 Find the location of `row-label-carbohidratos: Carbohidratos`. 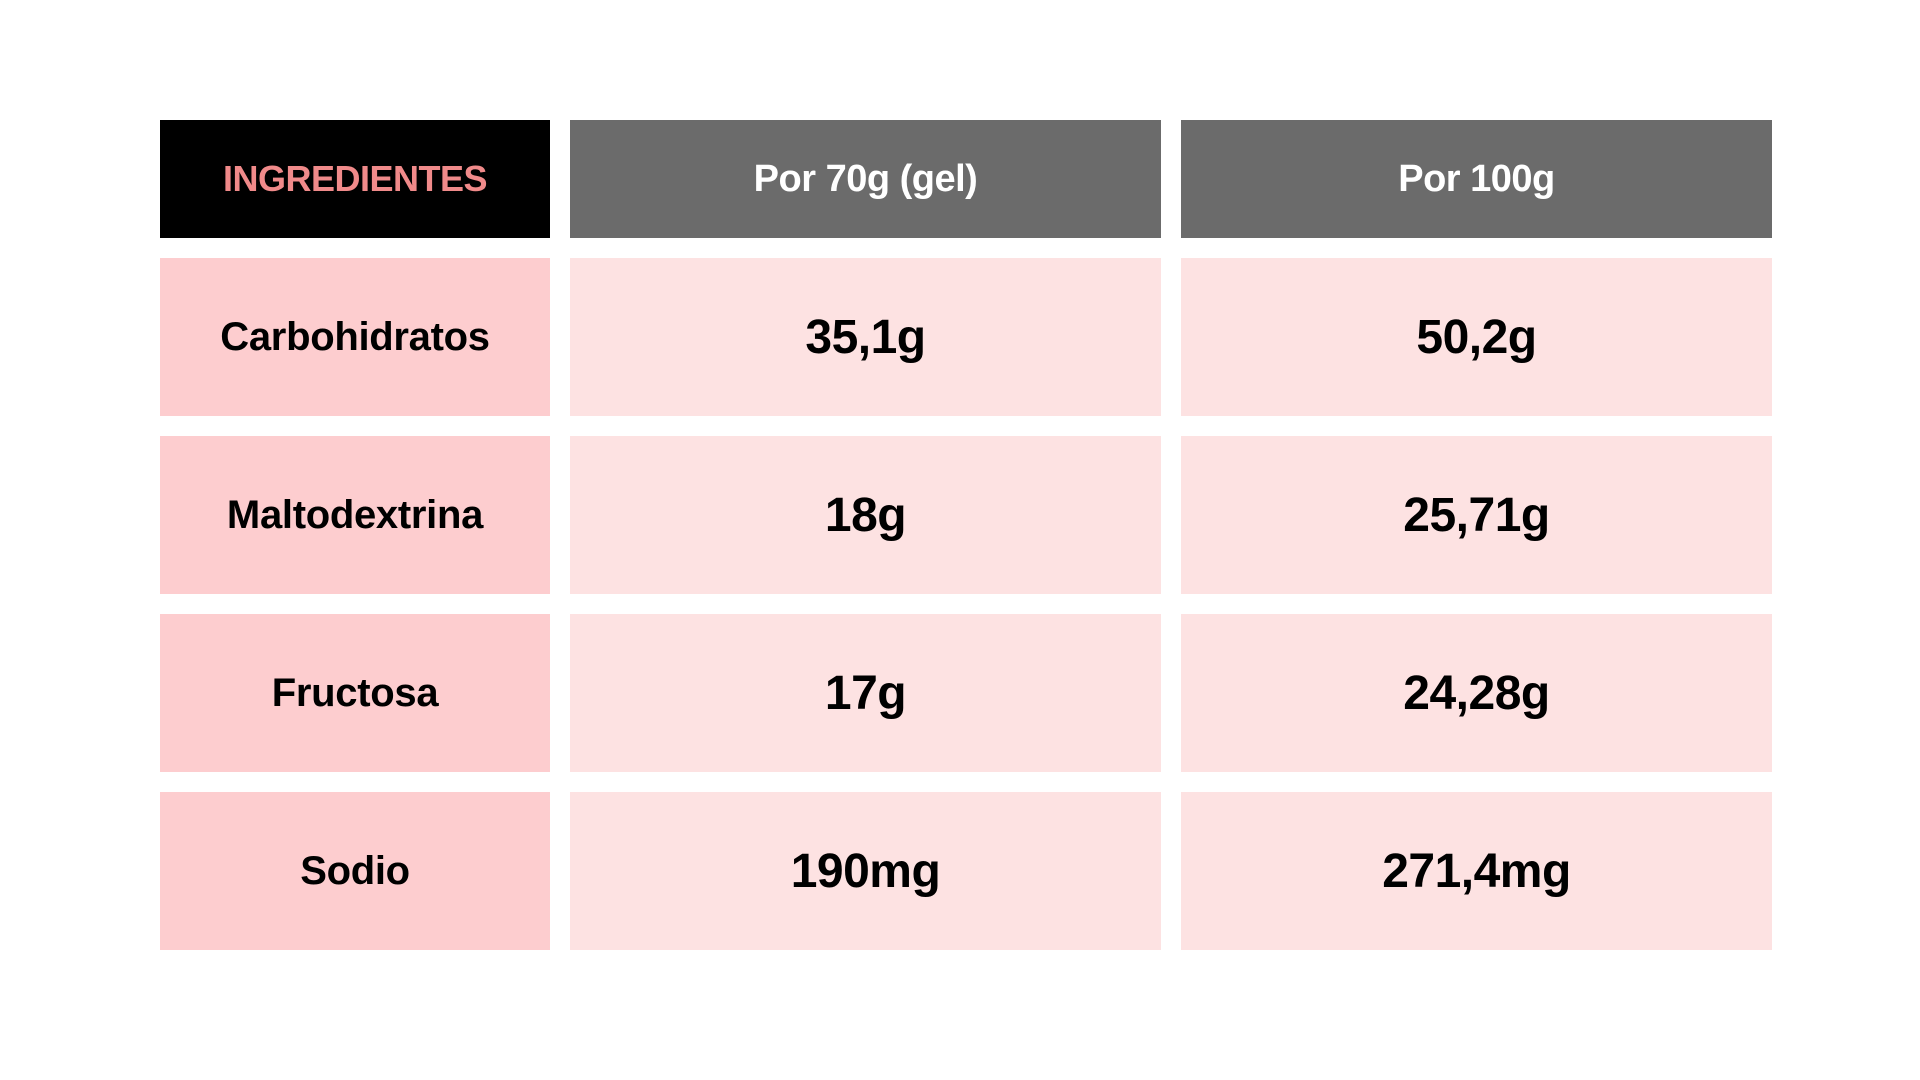

row-label-carbohidratos: Carbohidratos is located at coordinates (355, 337).